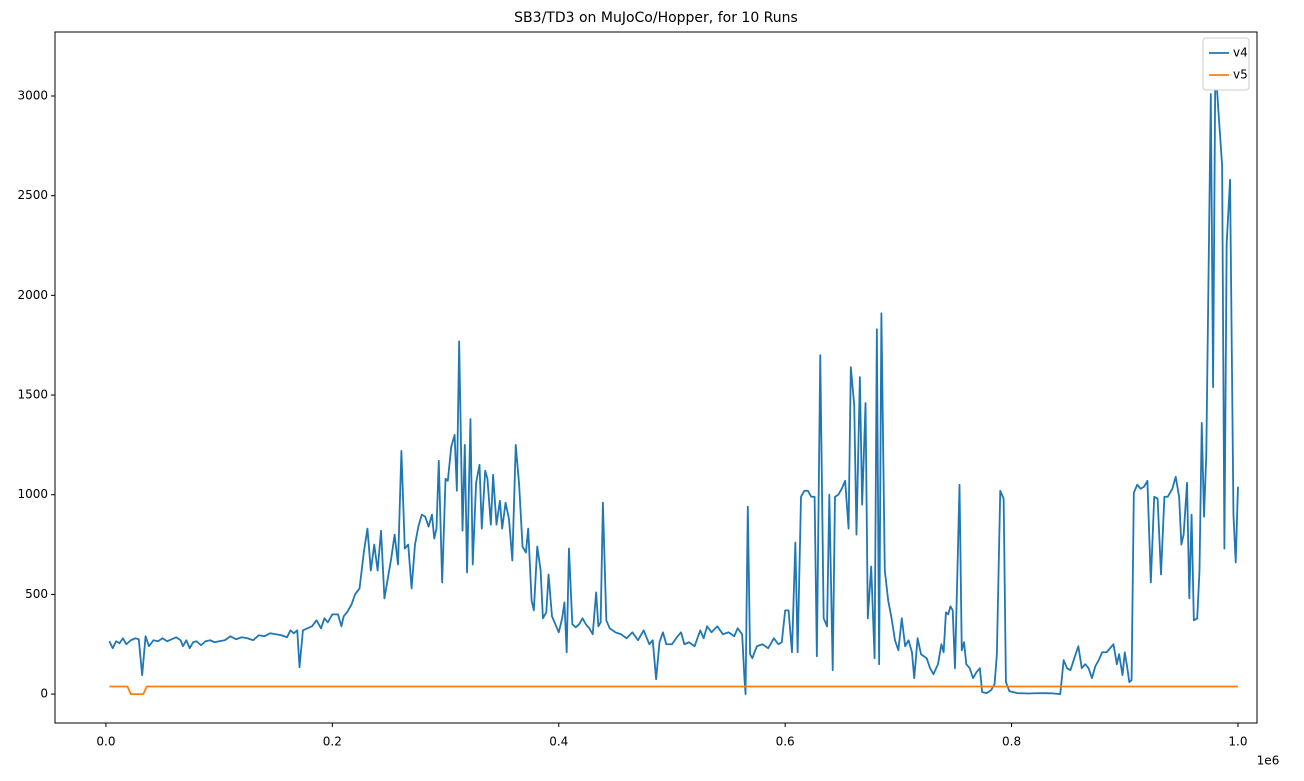  I want to click on series-line, so click(673, 690).